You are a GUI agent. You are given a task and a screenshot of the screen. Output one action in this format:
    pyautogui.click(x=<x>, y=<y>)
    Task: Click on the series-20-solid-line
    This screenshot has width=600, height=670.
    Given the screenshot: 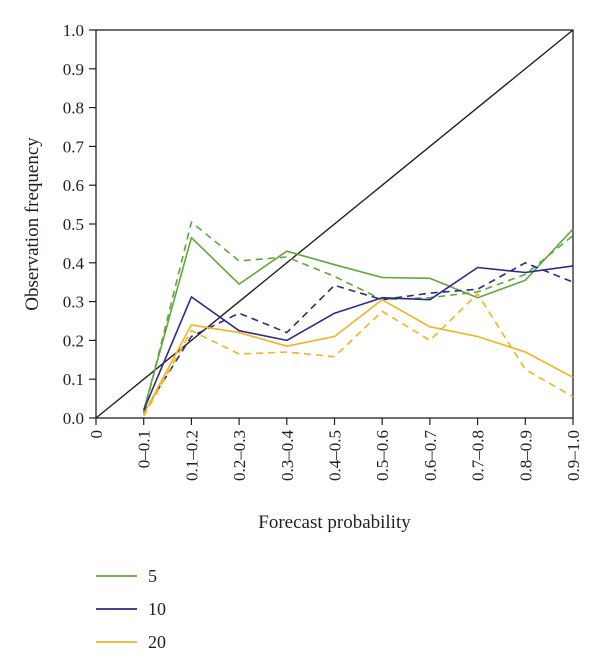 What is the action you would take?
    pyautogui.click(x=358, y=356)
    